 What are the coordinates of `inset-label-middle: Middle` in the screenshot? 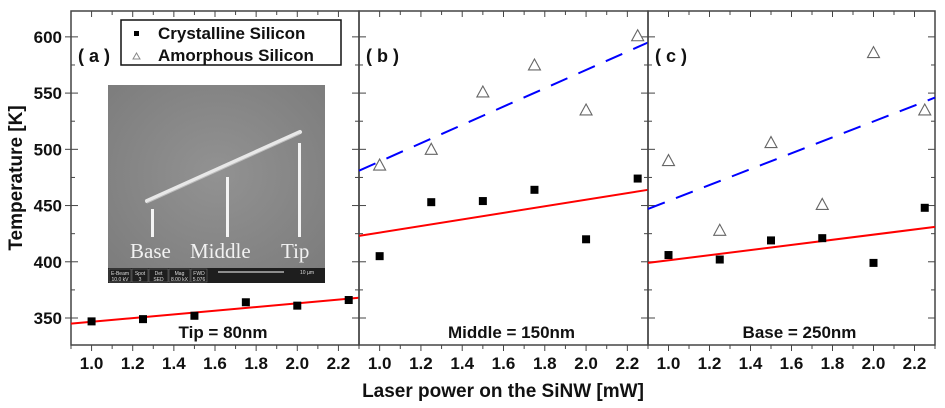 It's located at (220, 251).